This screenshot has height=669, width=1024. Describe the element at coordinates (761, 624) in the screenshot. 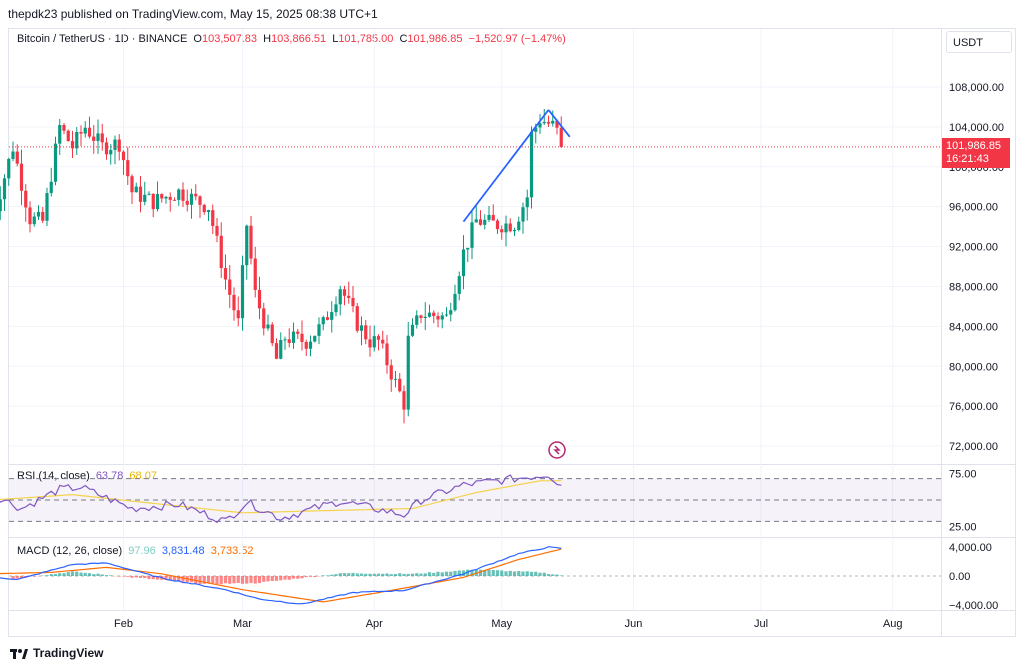

I see `time-tick-label: Jul` at that location.